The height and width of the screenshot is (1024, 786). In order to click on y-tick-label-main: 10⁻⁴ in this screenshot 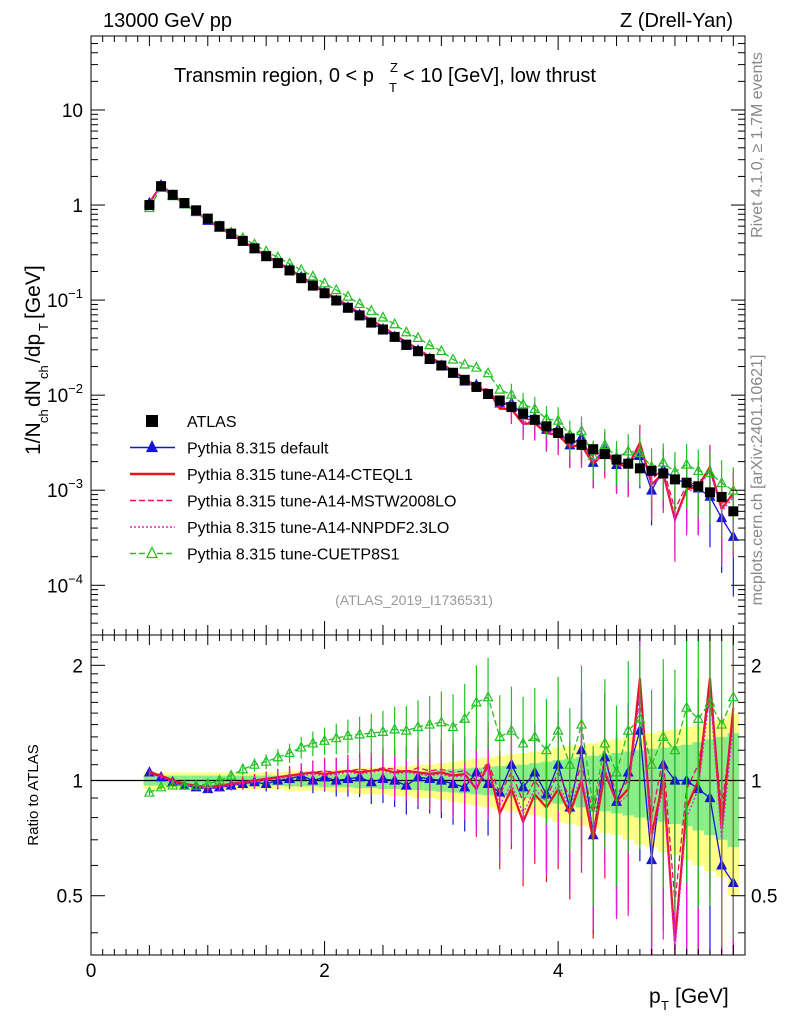, I will do `click(65, 584)`.